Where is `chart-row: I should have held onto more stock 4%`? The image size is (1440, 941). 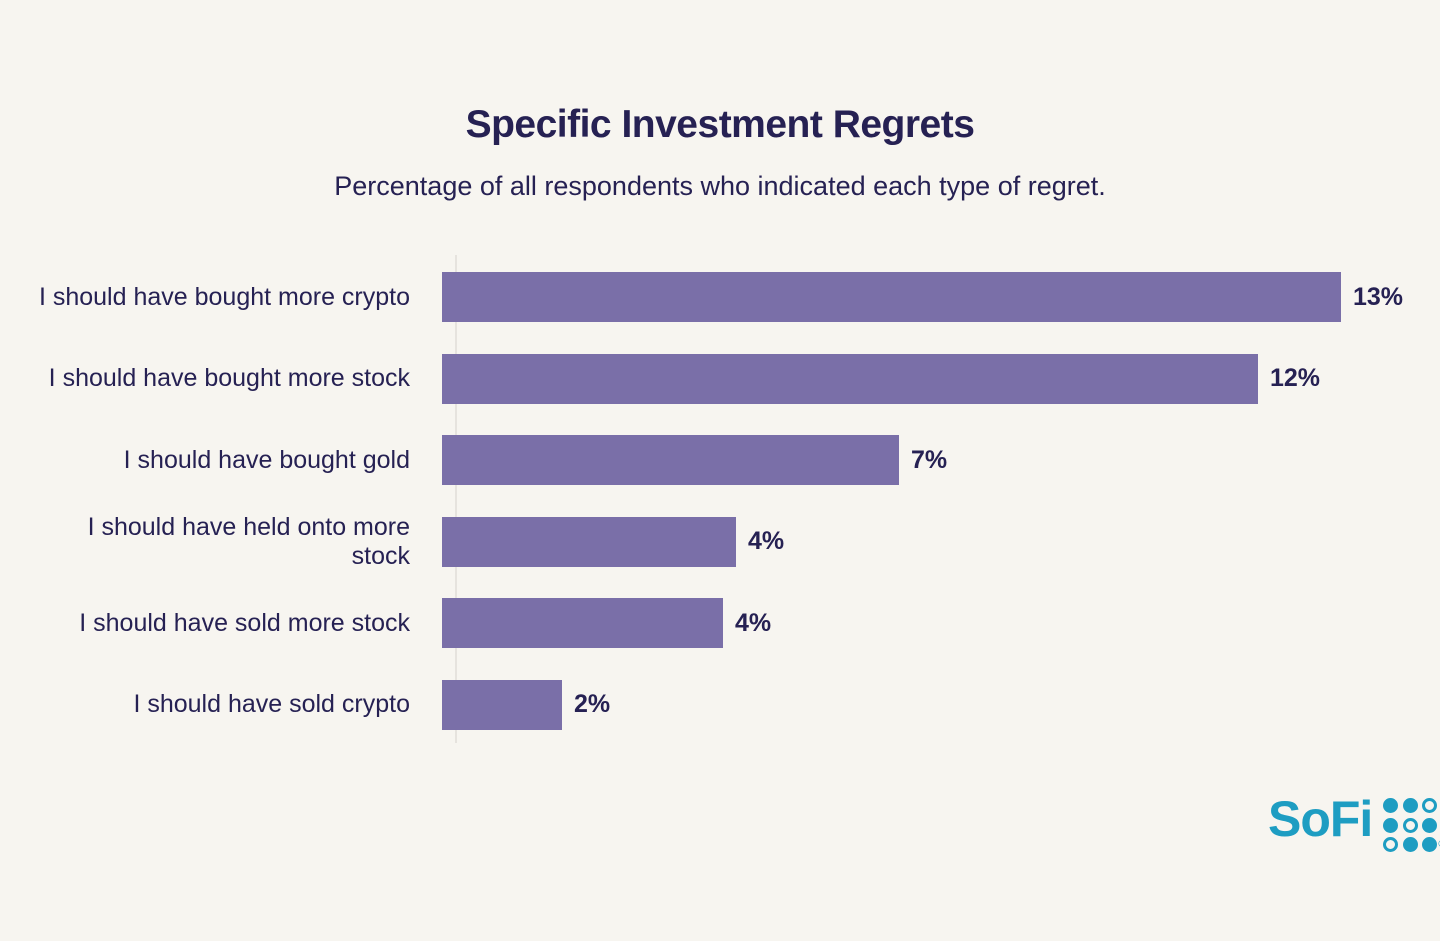 chart-row: I should have held onto more stock 4% is located at coordinates (720, 541).